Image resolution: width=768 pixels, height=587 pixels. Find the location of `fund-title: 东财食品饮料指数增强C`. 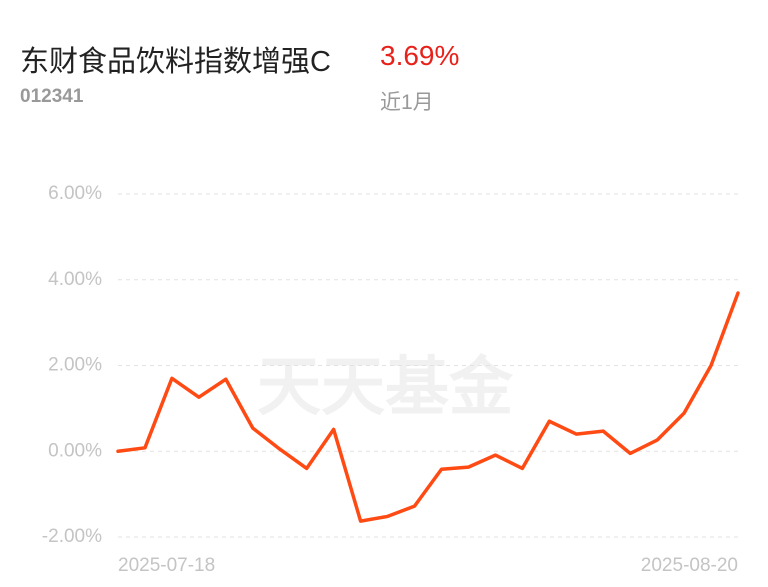

fund-title: 东财食品饮料指数增强C is located at coordinates (175, 62).